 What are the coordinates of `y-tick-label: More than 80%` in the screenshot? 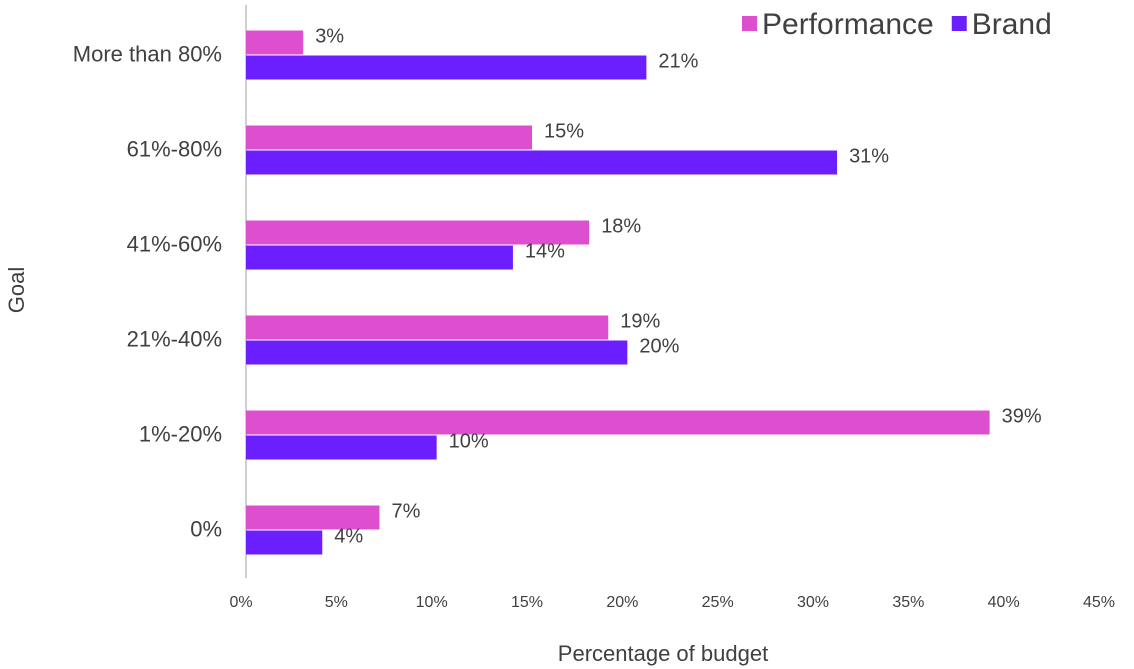 It's located at (147, 53).